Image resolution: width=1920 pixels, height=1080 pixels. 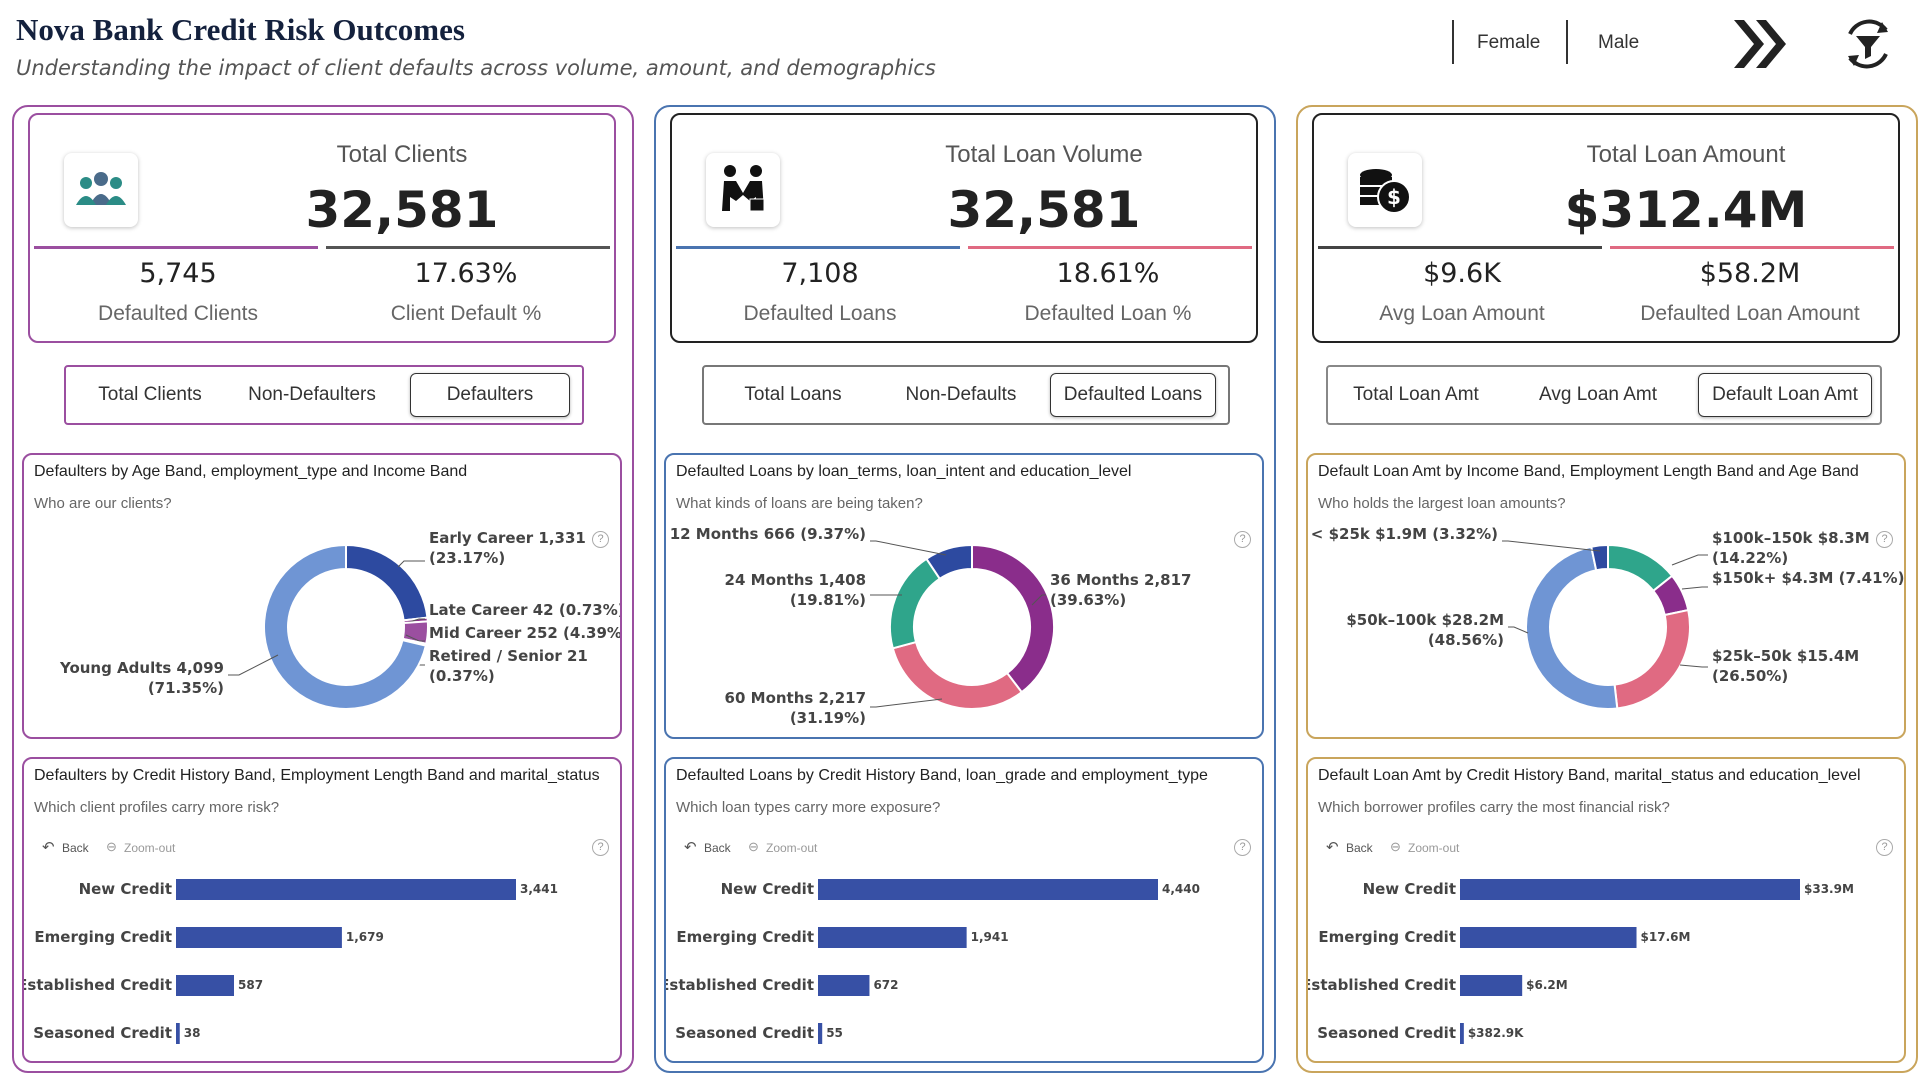 What do you see at coordinates (1088, 600) in the screenshot?
I see `donut-label-pct: (39.63%)` at bounding box center [1088, 600].